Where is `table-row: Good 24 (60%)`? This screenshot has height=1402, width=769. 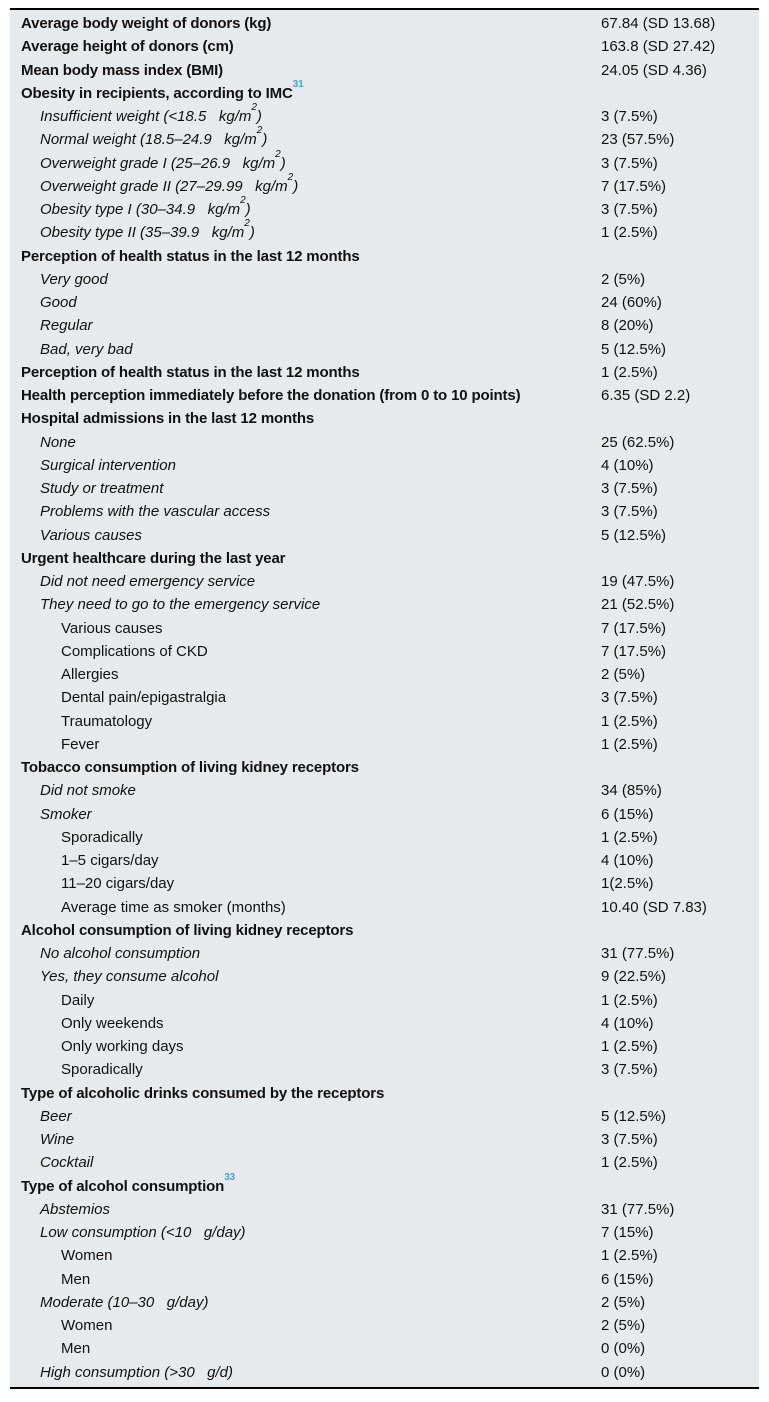 table-row: Good 24 (60%) is located at coordinates (384, 302).